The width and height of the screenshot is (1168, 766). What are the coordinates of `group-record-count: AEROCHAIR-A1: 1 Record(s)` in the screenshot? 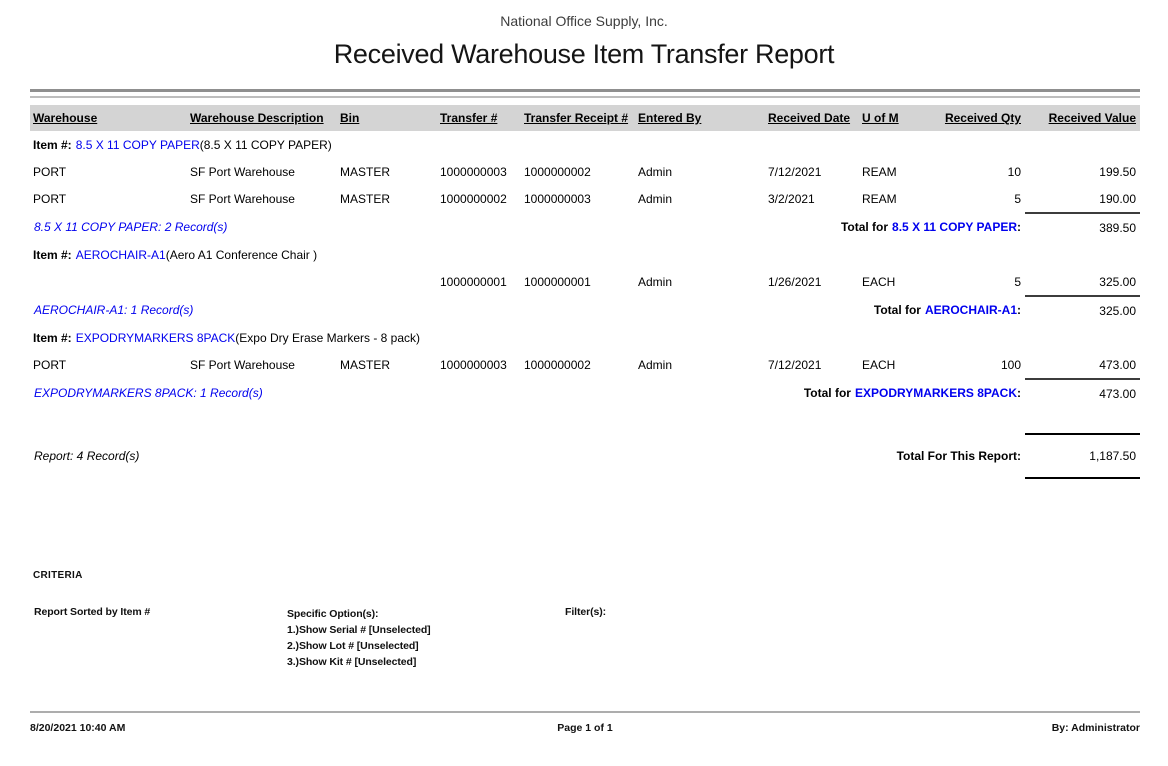 It's located at (114, 310).